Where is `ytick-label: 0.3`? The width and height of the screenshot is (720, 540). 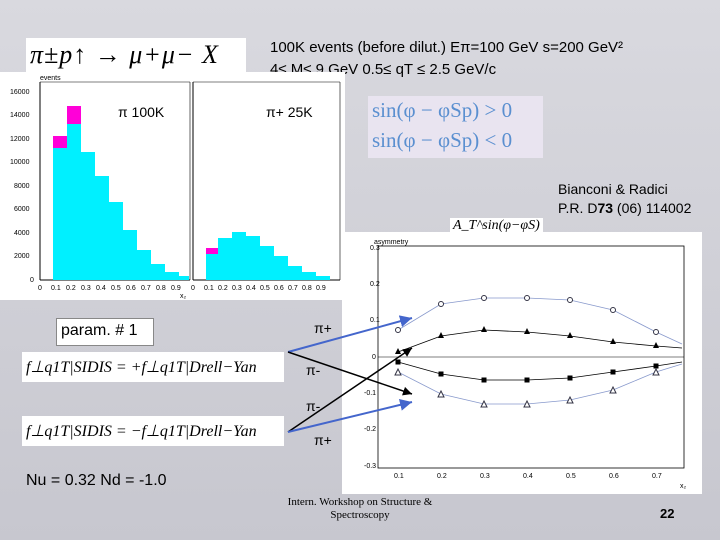
ytick-label: 0.3 is located at coordinates (375, 248).